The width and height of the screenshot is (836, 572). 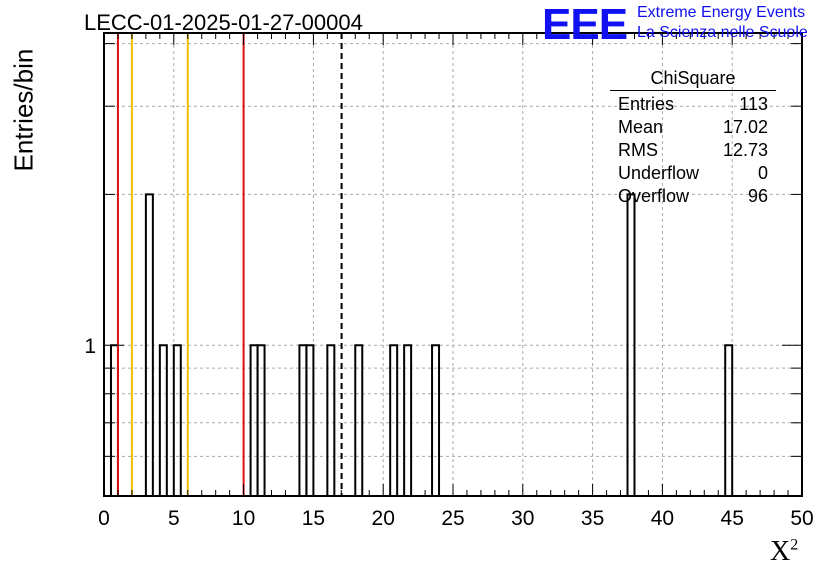 I want to click on y-tick-label: 1, so click(x=90, y=346).